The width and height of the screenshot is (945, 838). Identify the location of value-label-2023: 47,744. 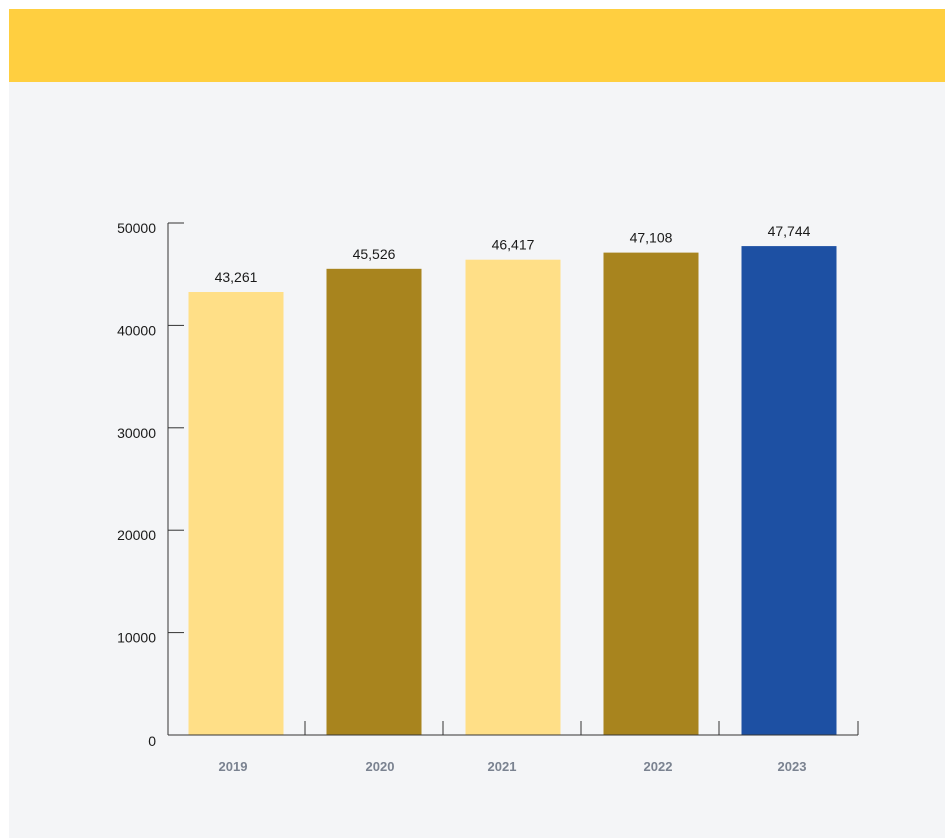
(789, 231).